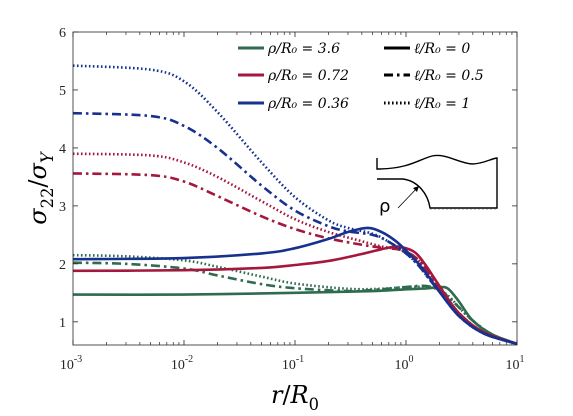 This screenshot has height=416, width=573. Describe the element at coordinates (384, 206) in the screenshot. I see `notch-radius-label: ρ` at that location.